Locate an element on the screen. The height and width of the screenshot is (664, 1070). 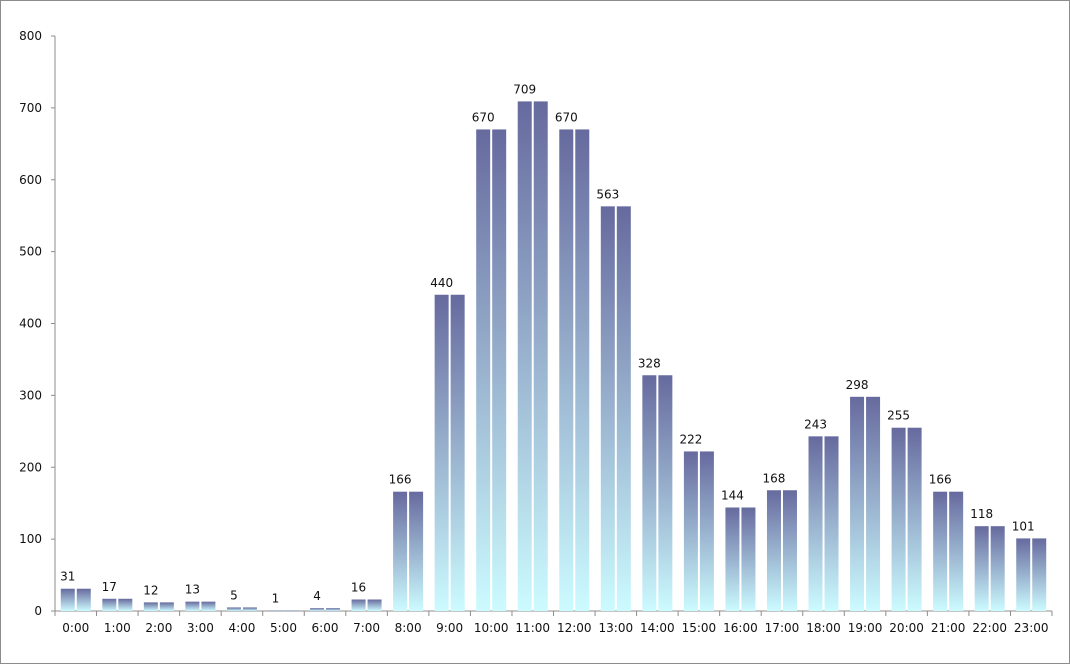
data-label: 144 is located at coordinates (732, 496).